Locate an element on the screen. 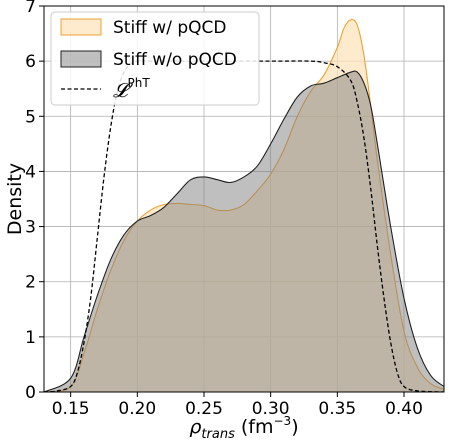  x-axis-label: ρtrans (fm−3) is located at coordinates (243, 428).